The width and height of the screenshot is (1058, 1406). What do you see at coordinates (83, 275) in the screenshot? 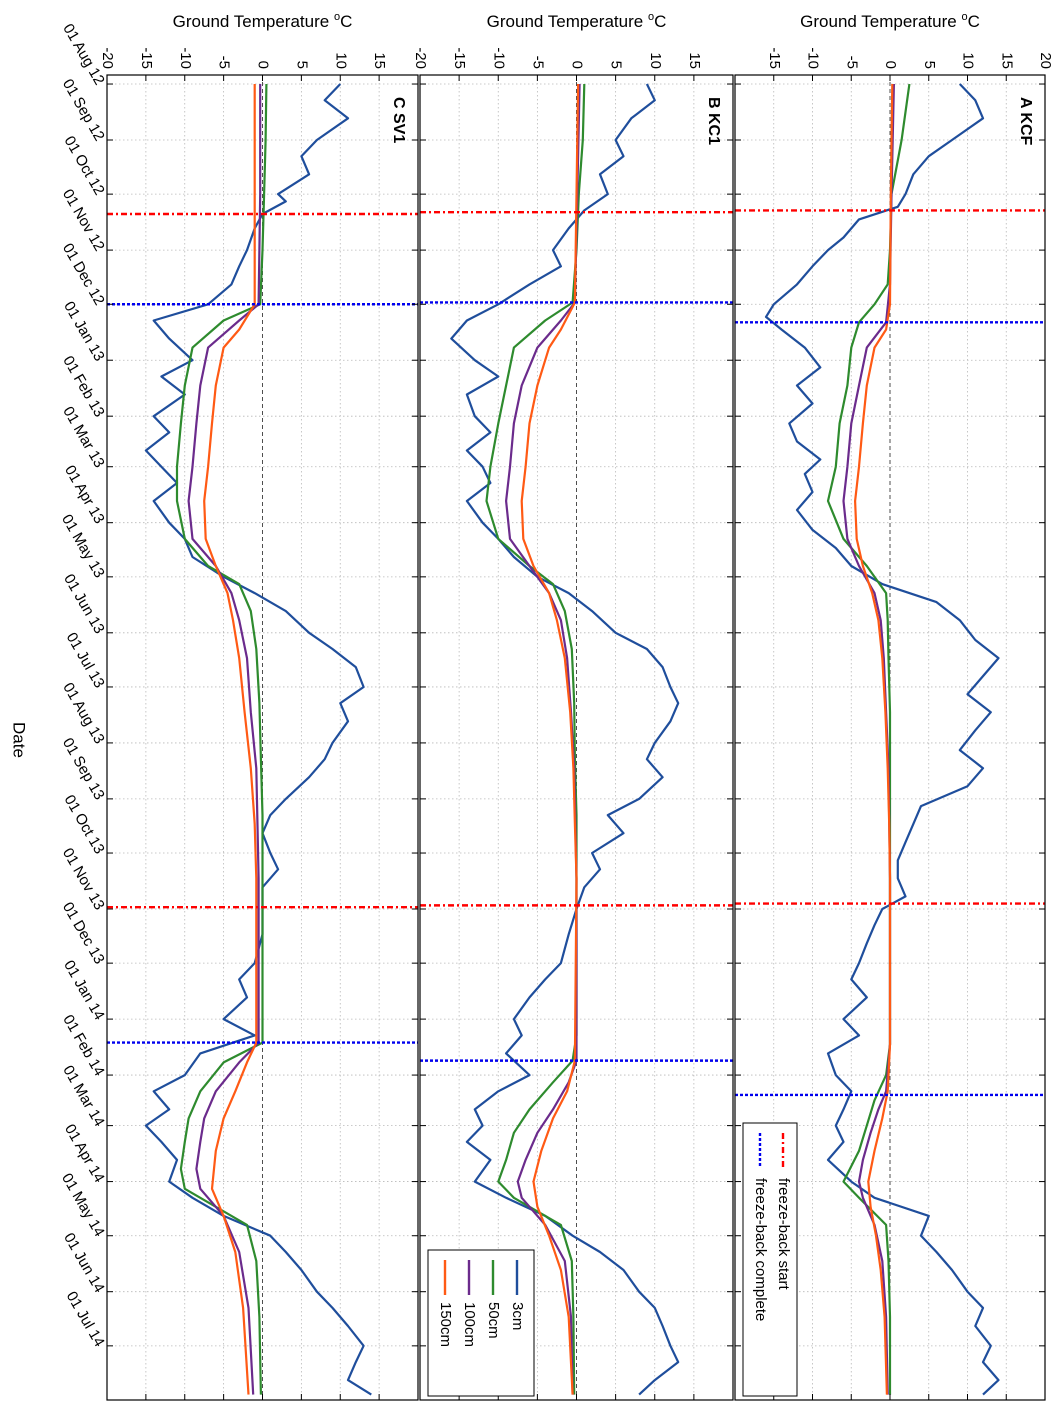
I see `date-tick-label: 01 Dec 12` at bounding box center [83, 275].